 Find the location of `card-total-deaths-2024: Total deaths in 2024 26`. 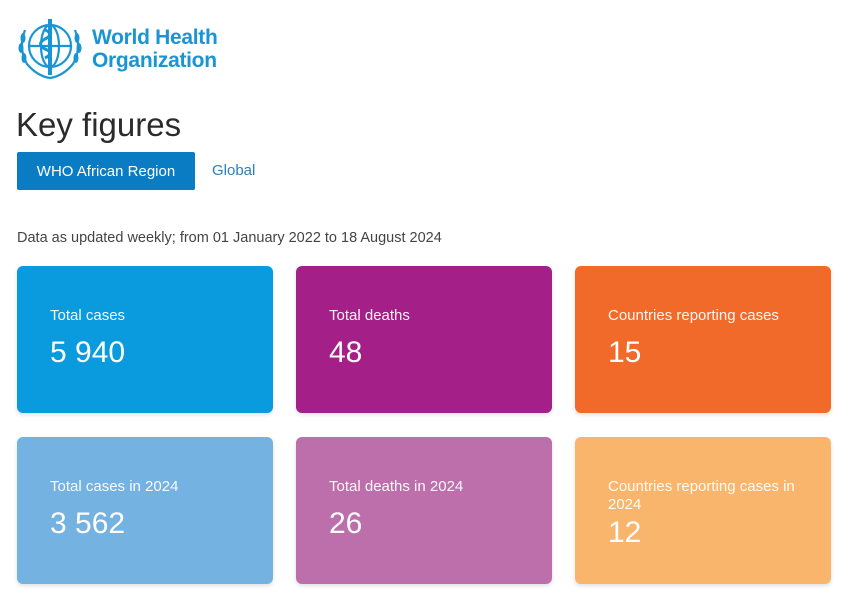

card-total-deaths-2024: Total deaths in 2024 26 is located at coordinates (424, 510).